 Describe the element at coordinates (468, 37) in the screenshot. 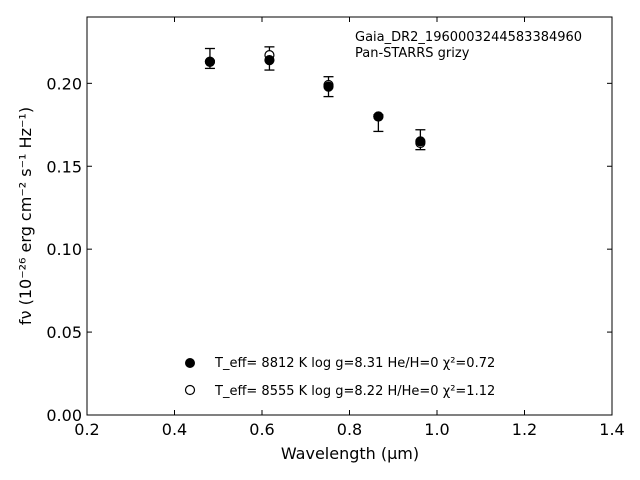

I see `annotation-object-id: Gaia_DR2_1960003244583384960` at that location.